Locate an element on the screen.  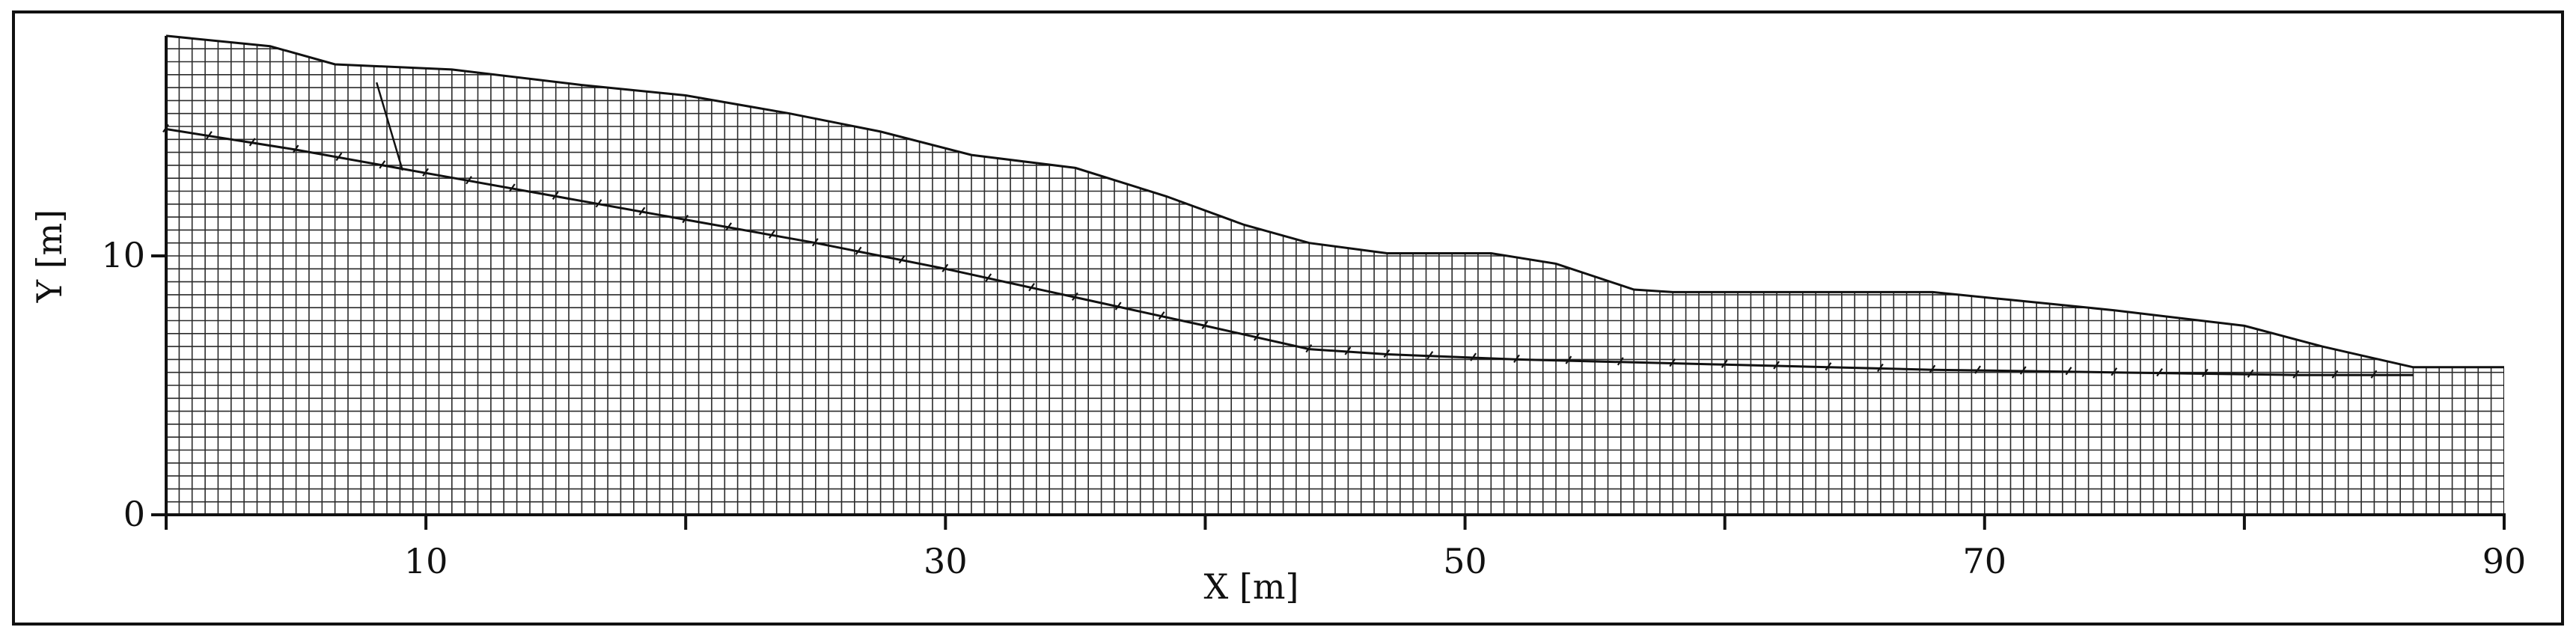
y-tick-label: 0 is located at coordinates (134, 514).